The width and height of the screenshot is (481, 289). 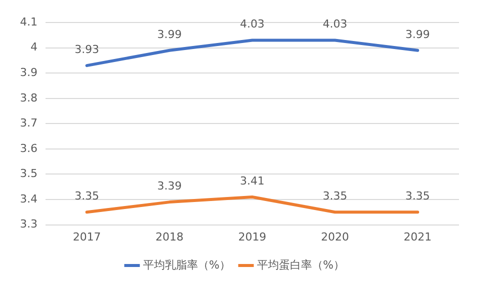 What do you see at coordinates (418, 237) in the screenshot?
I see `x-tick-label: 2021` at bounding box center [418, 237].